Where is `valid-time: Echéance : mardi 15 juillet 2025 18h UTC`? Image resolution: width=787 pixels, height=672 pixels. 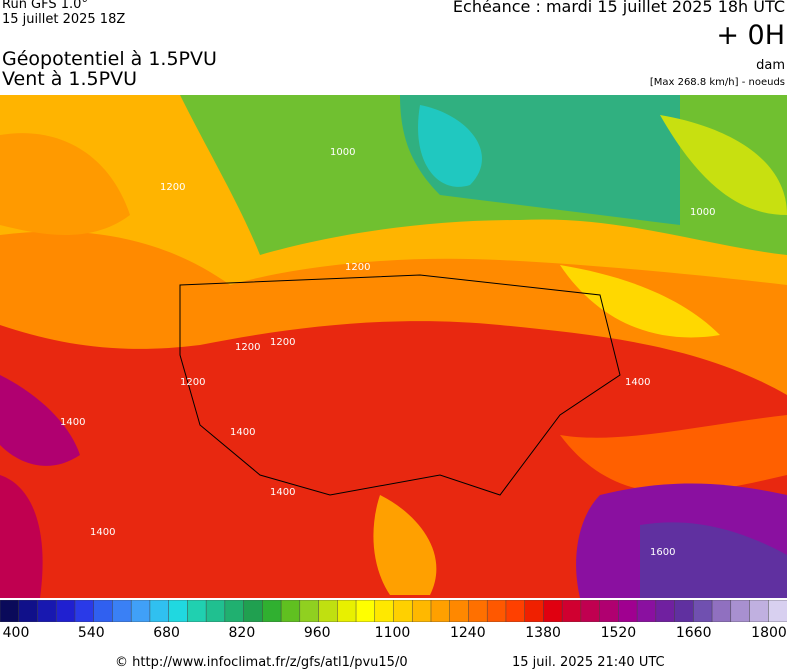 valid-time: Echéance : mardi 15 juillet 2025 18h UTC is located at coordinates (618, 8).